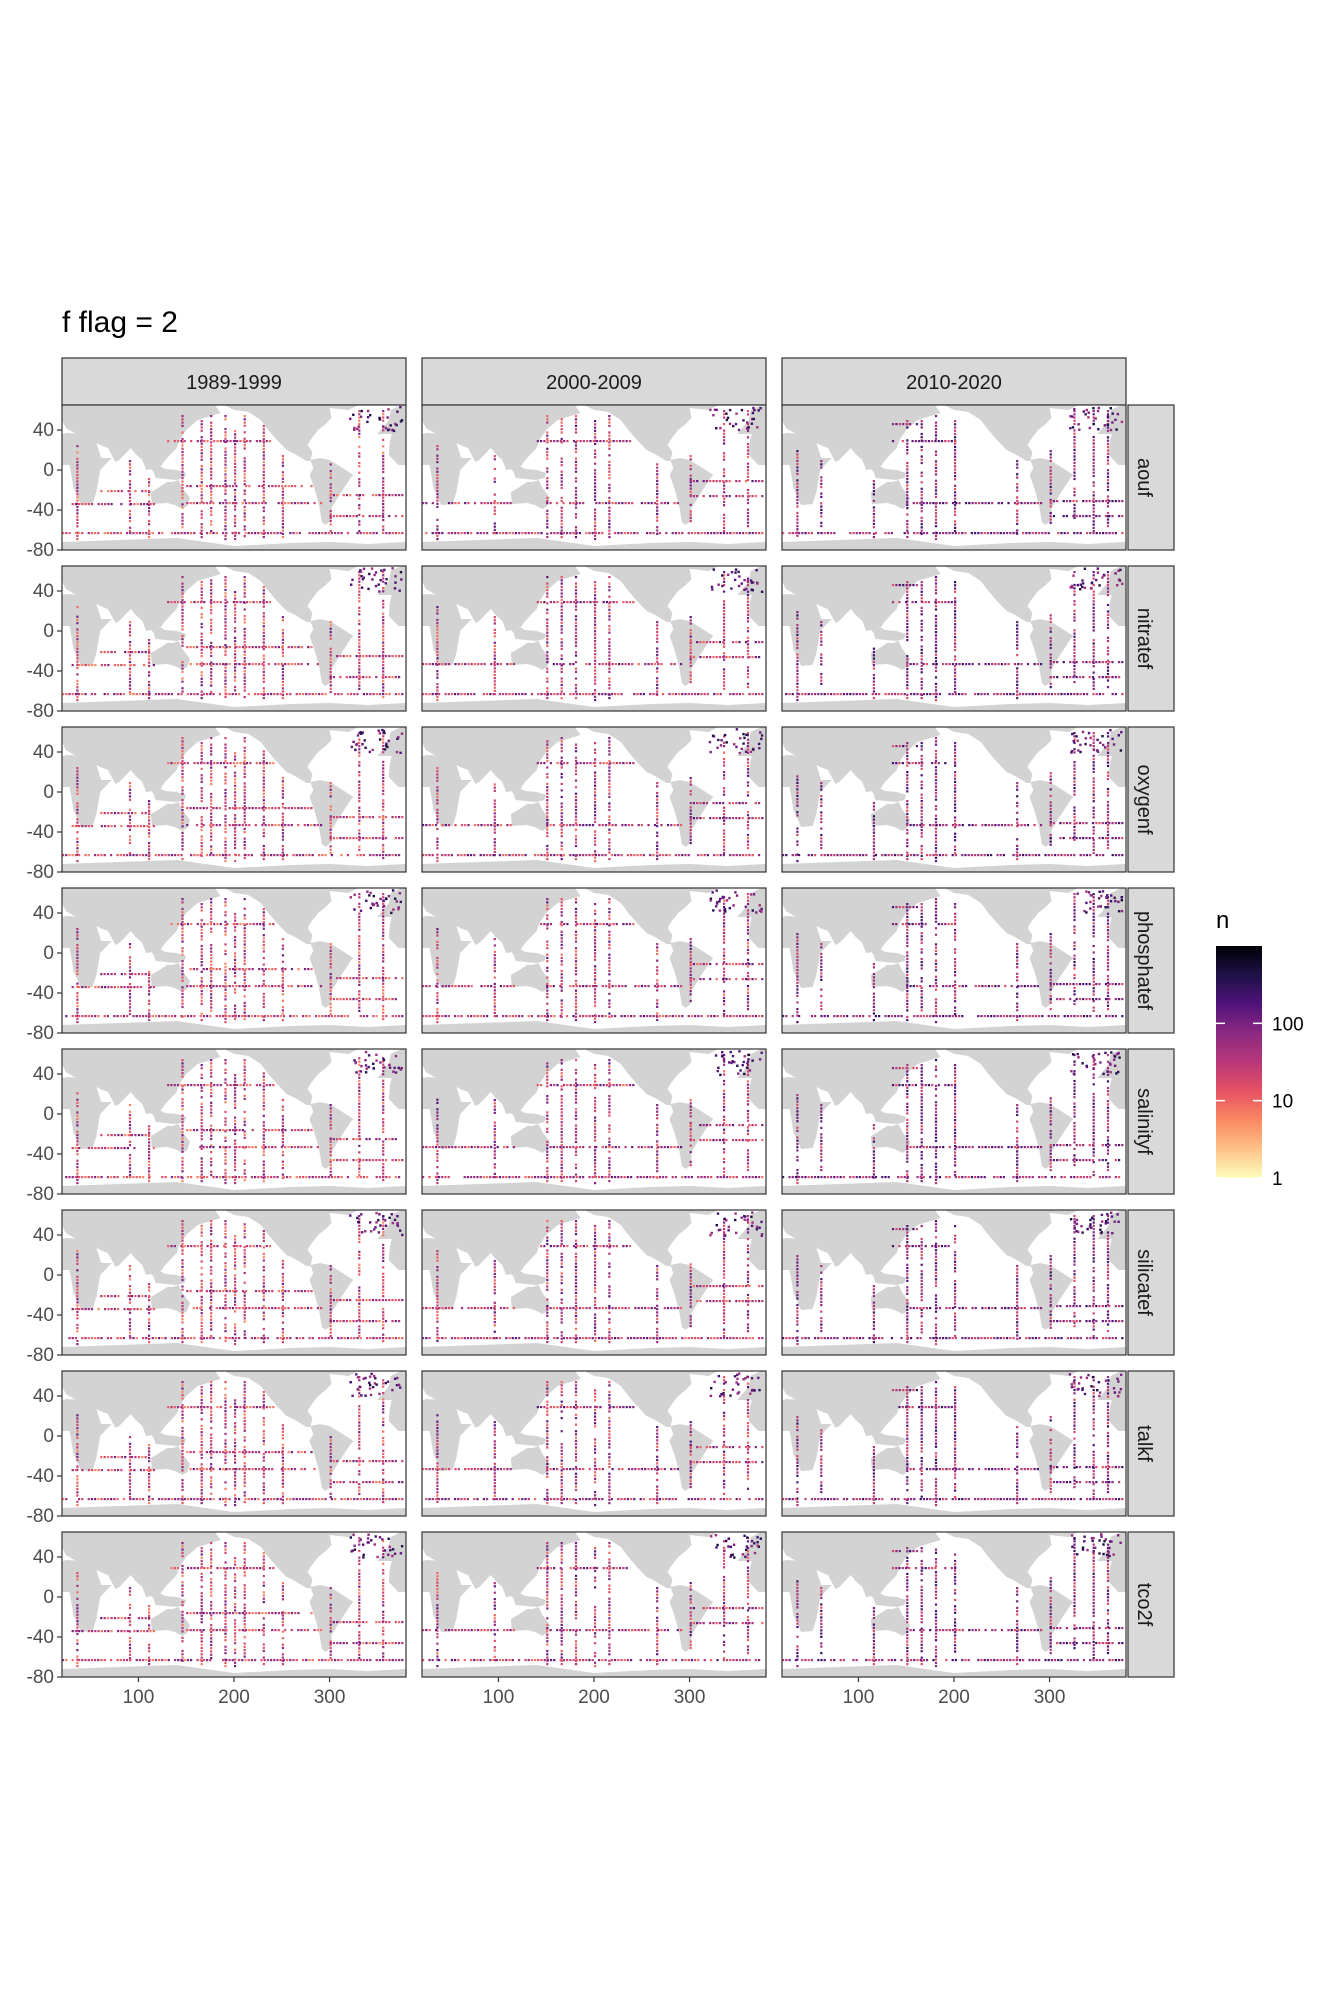 The height and width of the screenshot is (2016, 1344). Describe the element at coordinates (87, 630) in the screenshot. I see `land-africa` at that location.